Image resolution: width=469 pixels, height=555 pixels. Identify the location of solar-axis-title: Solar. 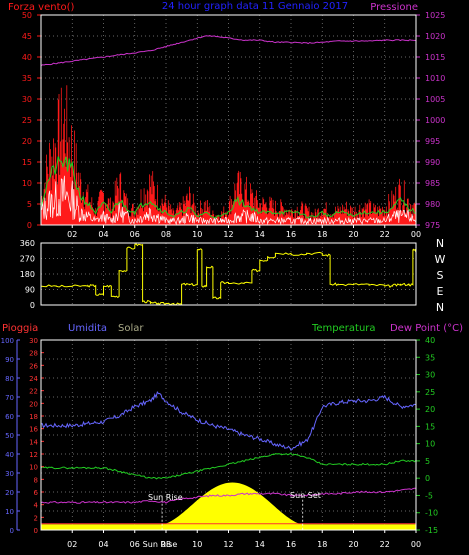
(131, 328).